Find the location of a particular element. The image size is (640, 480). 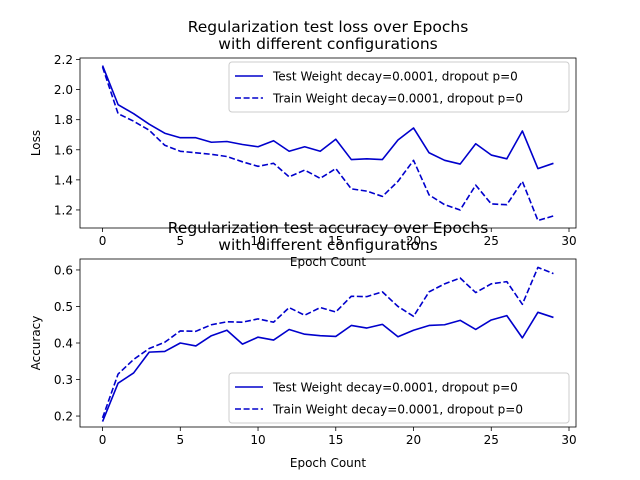

y-tick-label: 0.2 is located at coordinates (63, 417).